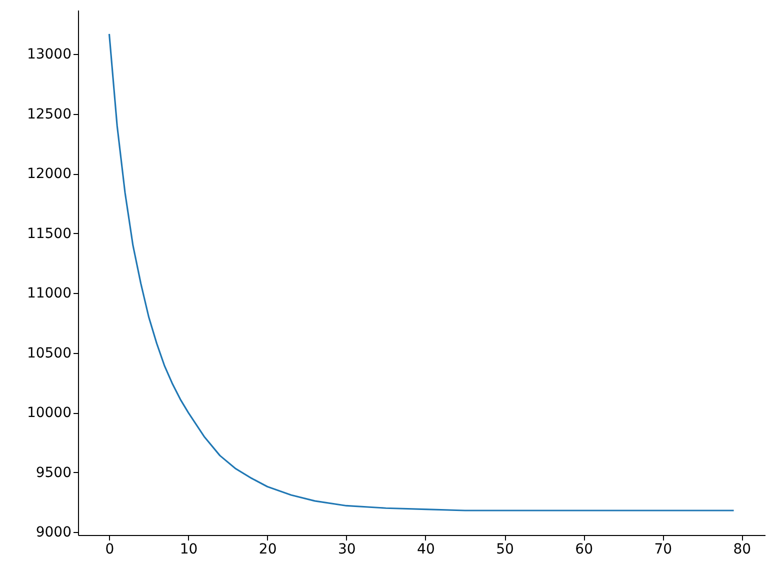  Describe the element at coordinates (49, 54) in the screenshot. I see `y-tick-label: 13000` at that location.